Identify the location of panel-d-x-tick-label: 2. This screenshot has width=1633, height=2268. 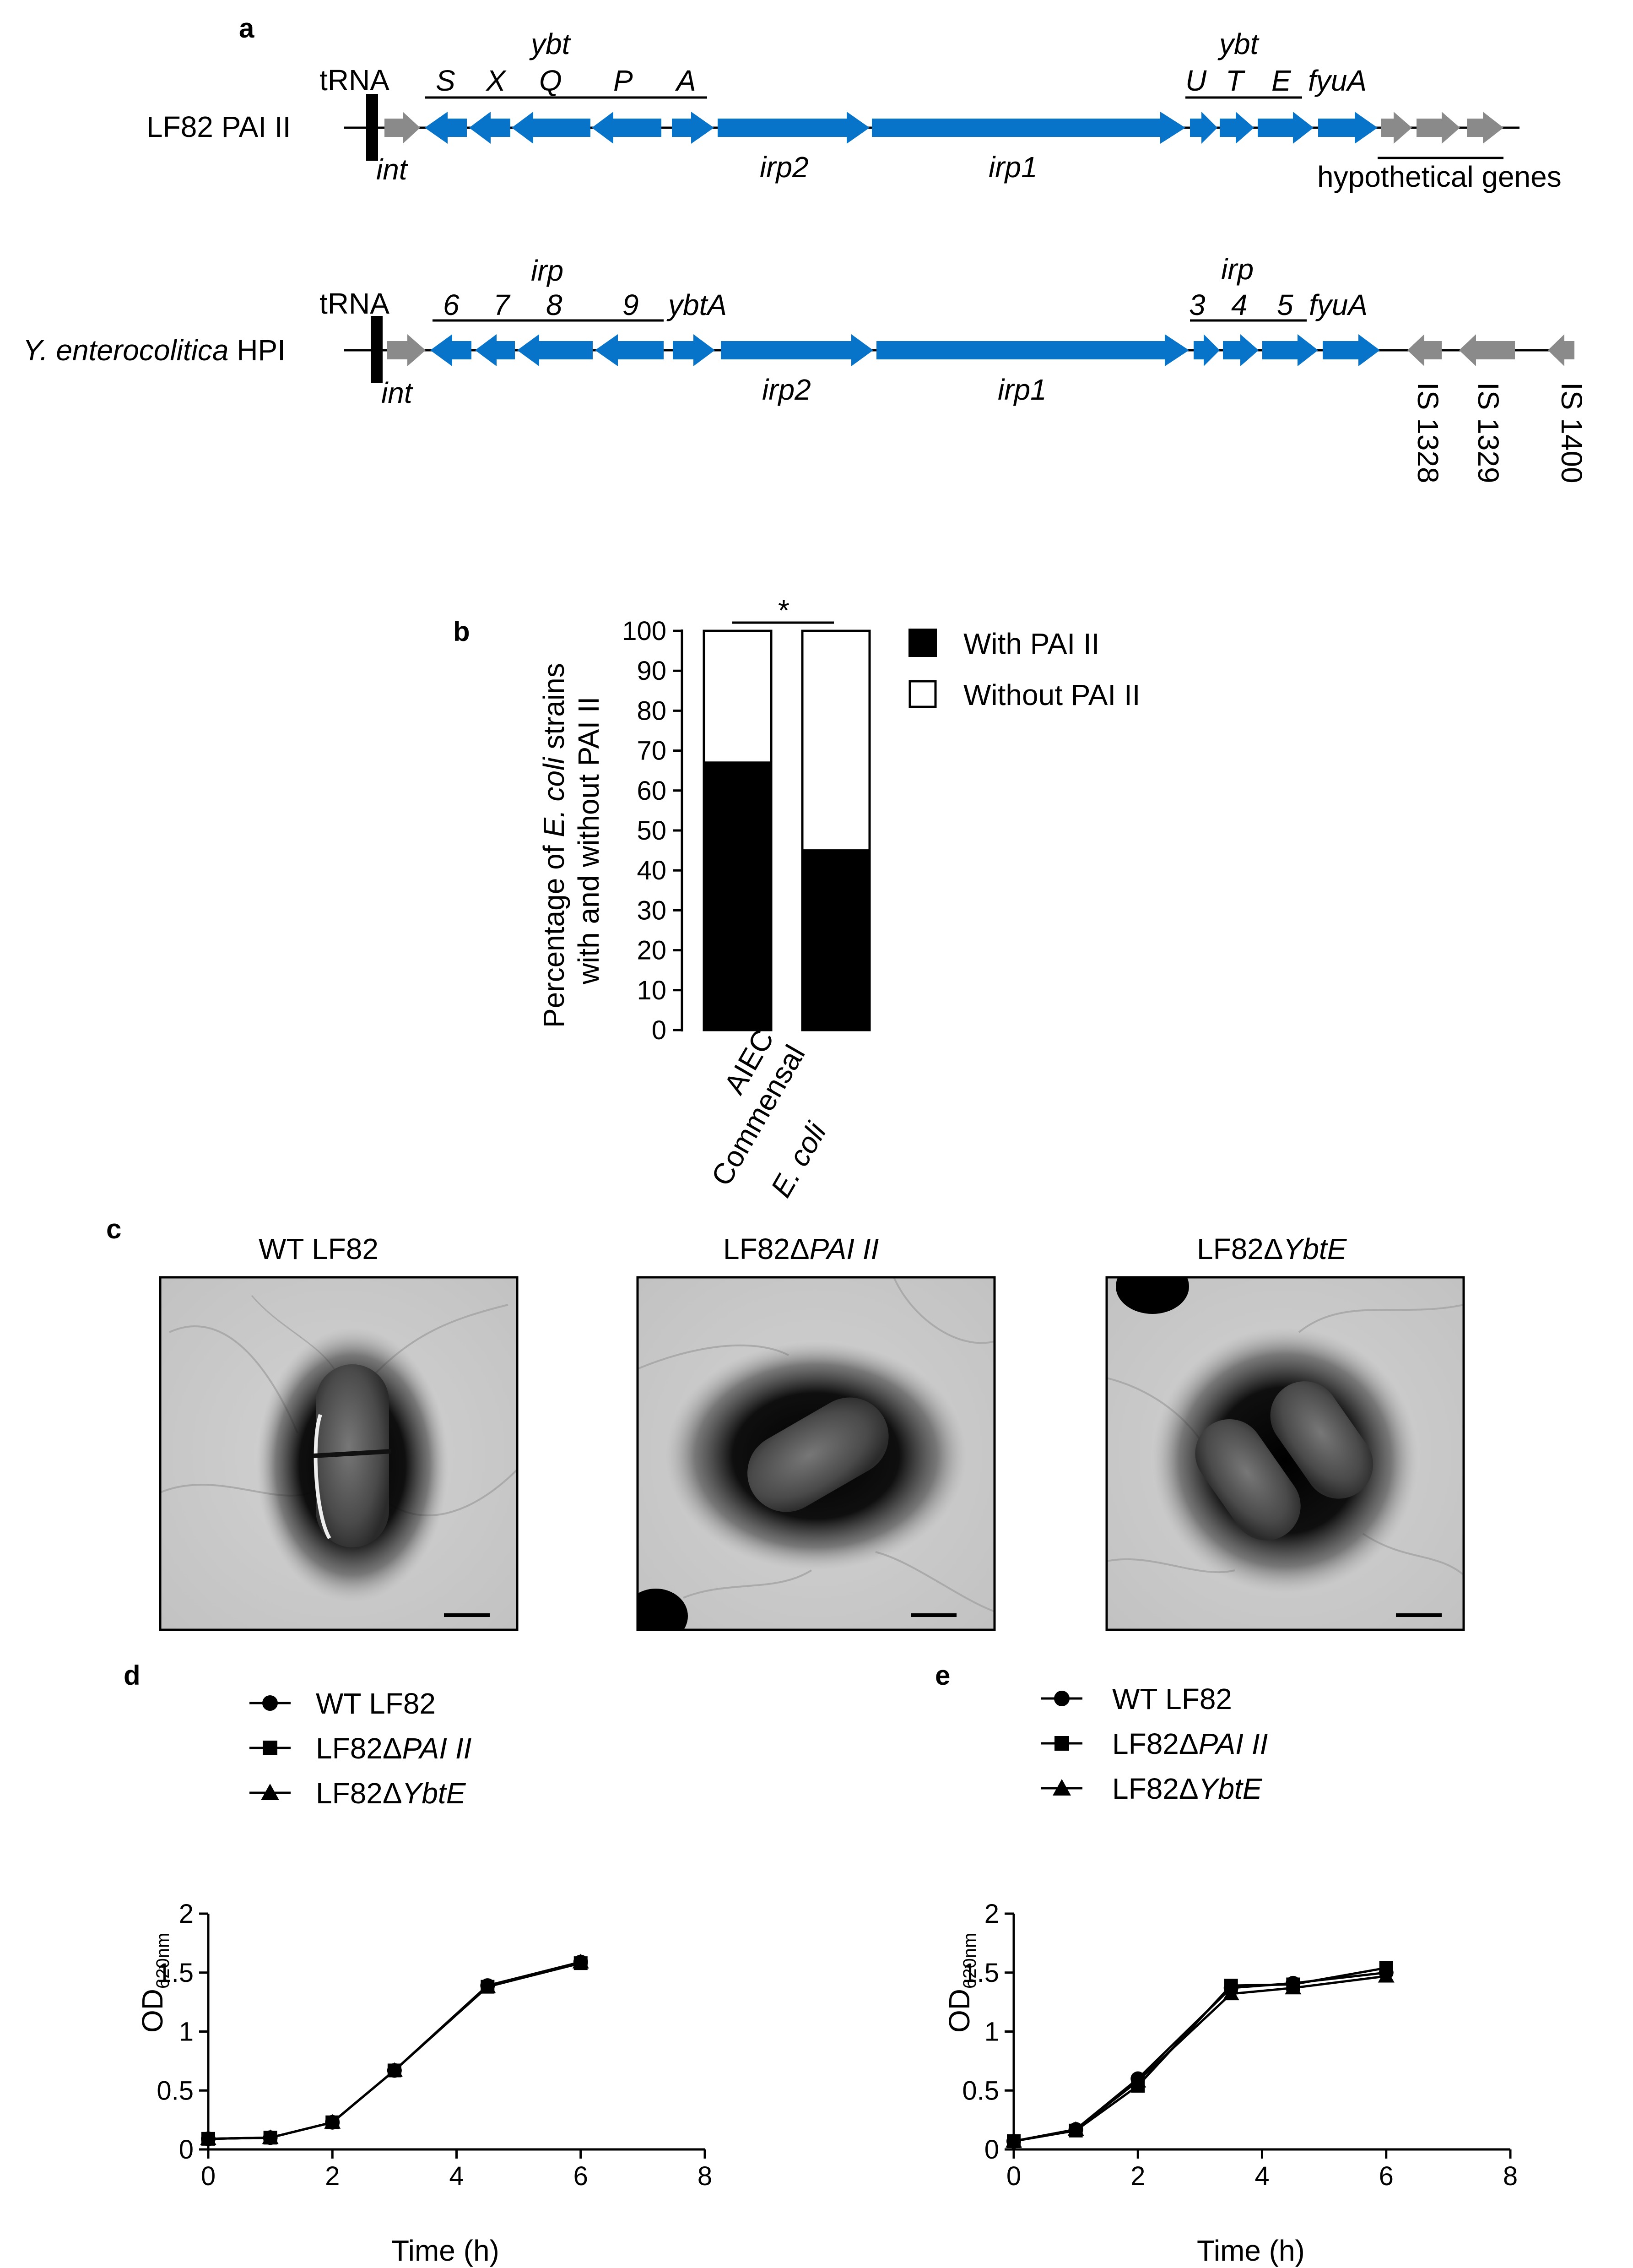
(332, 2176).